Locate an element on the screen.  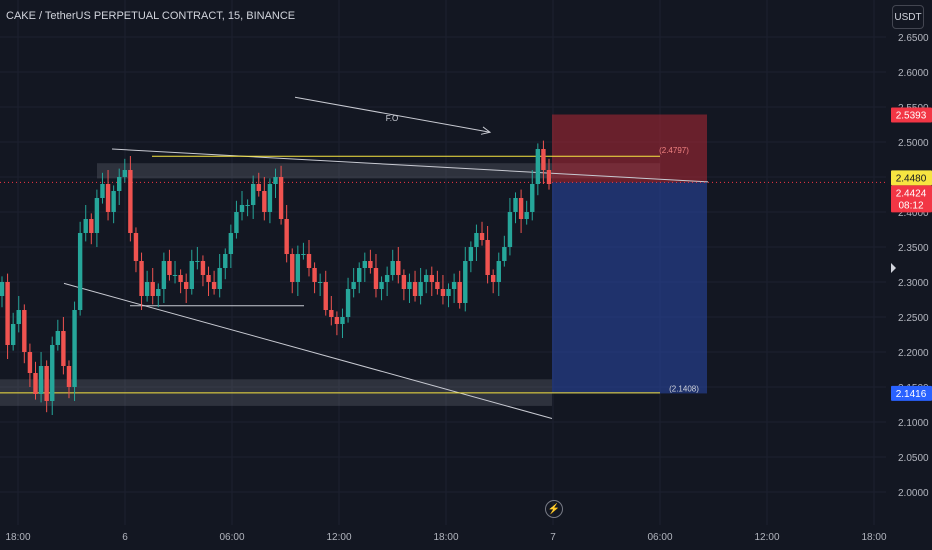
arrow-line is located at coordinates (392, 114).